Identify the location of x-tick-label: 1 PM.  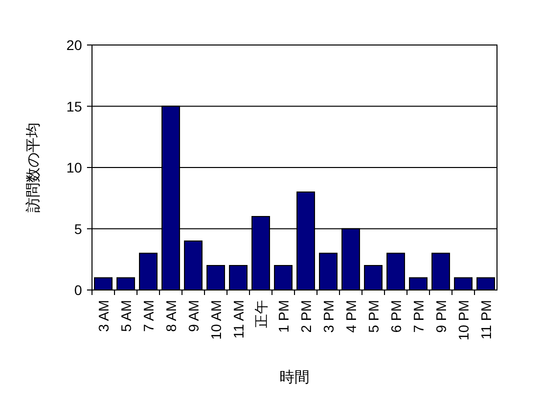
(283, 316).